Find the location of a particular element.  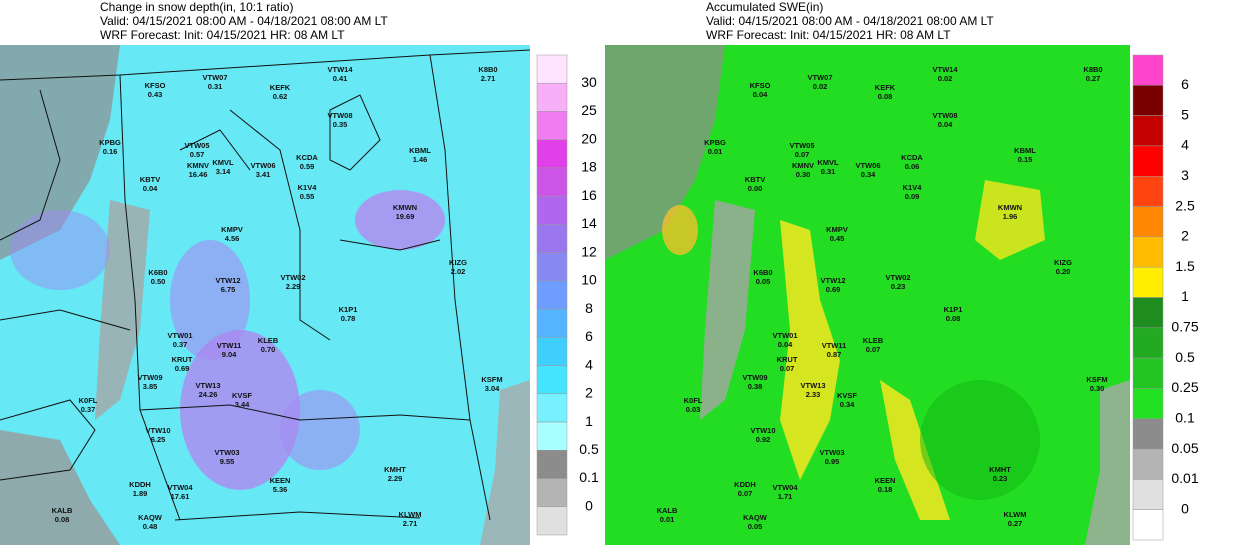

colorbar-label: 6 is located at coordinates (589, 336).